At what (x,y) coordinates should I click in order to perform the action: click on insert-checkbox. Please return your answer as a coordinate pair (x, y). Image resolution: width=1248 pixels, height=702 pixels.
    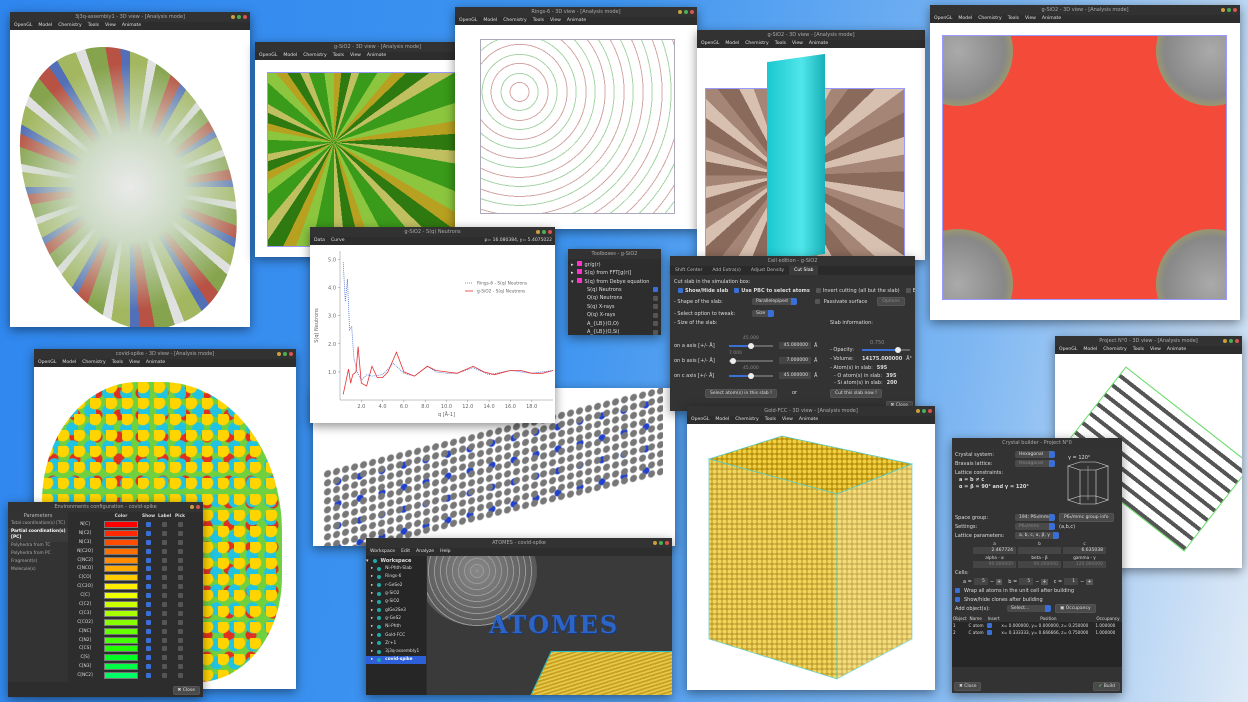
    Looking at the image, I should click on (989, 625).